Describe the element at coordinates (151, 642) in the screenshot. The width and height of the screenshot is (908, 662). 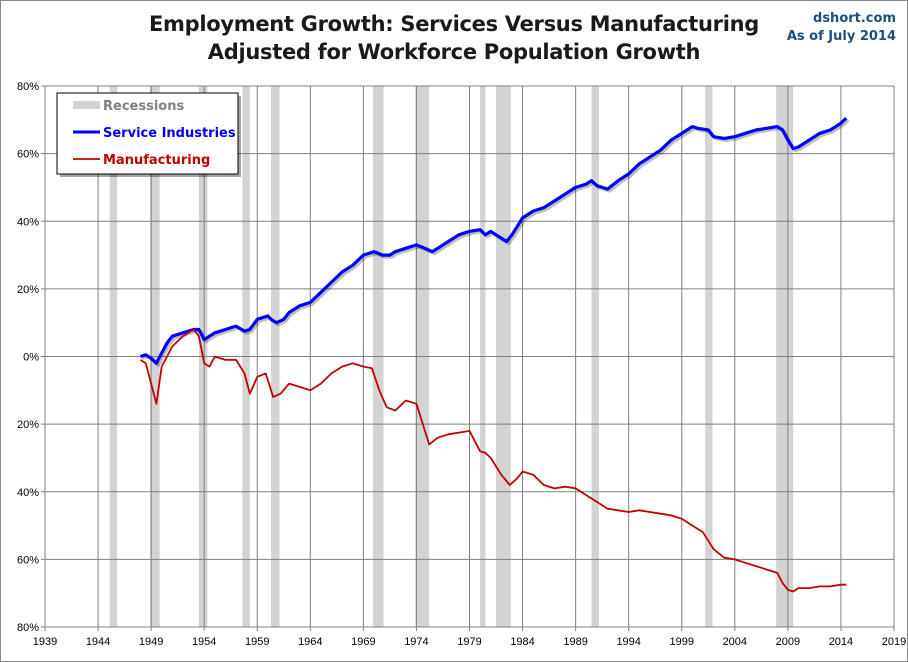
I see `x-tick-label: 1949` at that location.